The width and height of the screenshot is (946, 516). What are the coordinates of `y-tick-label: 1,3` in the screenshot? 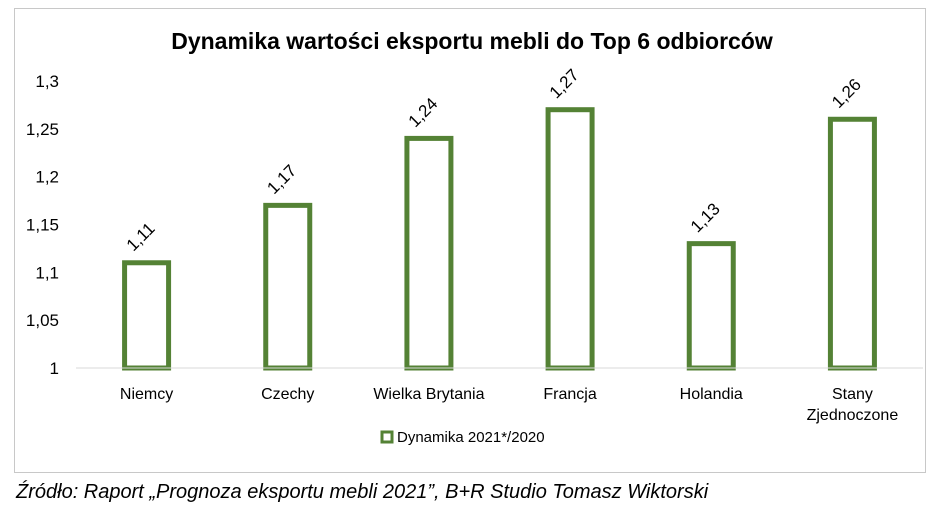 It's located at (47, 81).